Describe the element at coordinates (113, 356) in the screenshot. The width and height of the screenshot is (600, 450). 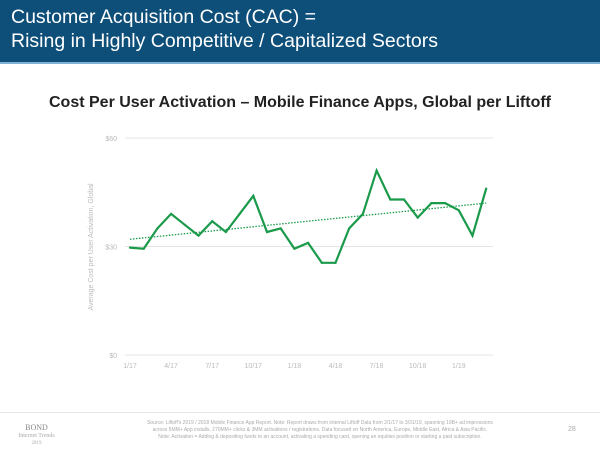
I see `y-tick-label: $0` at that location.